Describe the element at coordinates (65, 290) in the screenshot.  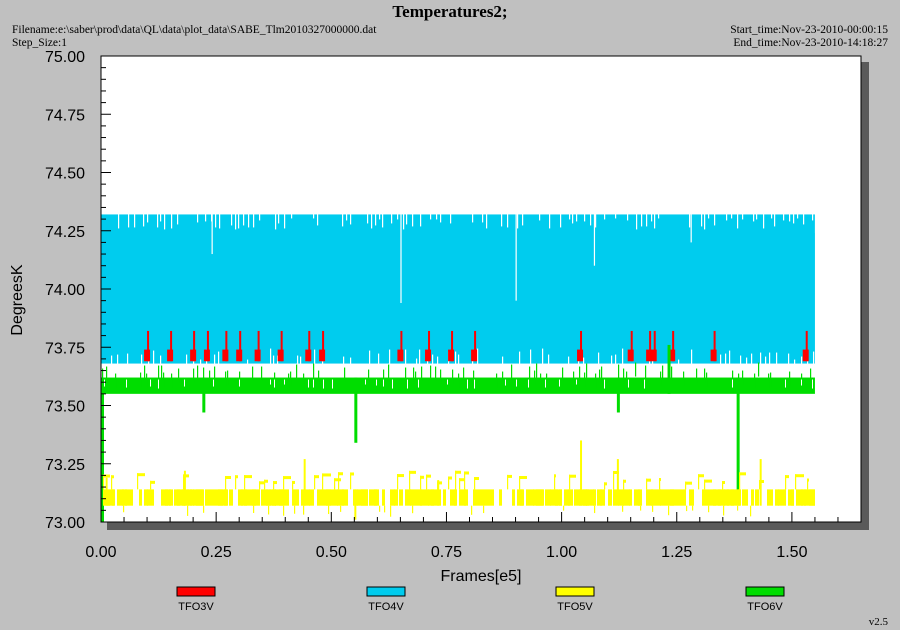
I see `y-tick-label: 74.00` at that location.